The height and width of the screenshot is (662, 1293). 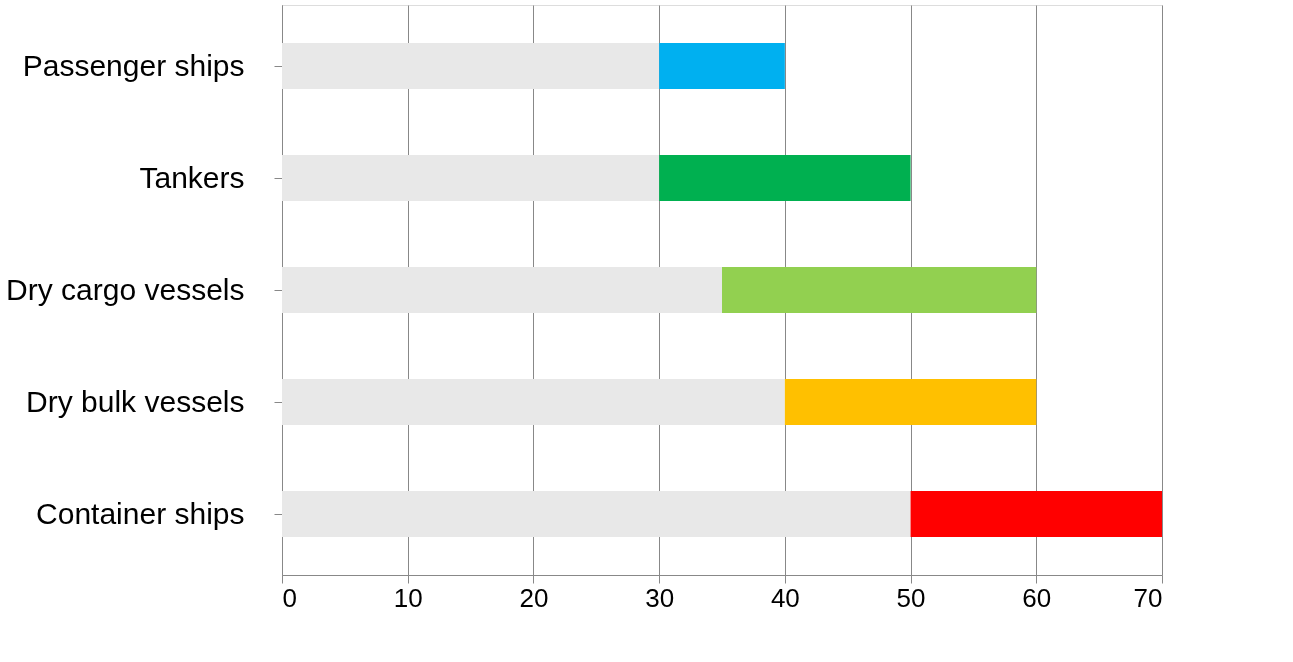 What do you see at coordinates (1148, 597) in the screenshot?
I see `x-tick-label: 70` at bounding box center [1148, 597].